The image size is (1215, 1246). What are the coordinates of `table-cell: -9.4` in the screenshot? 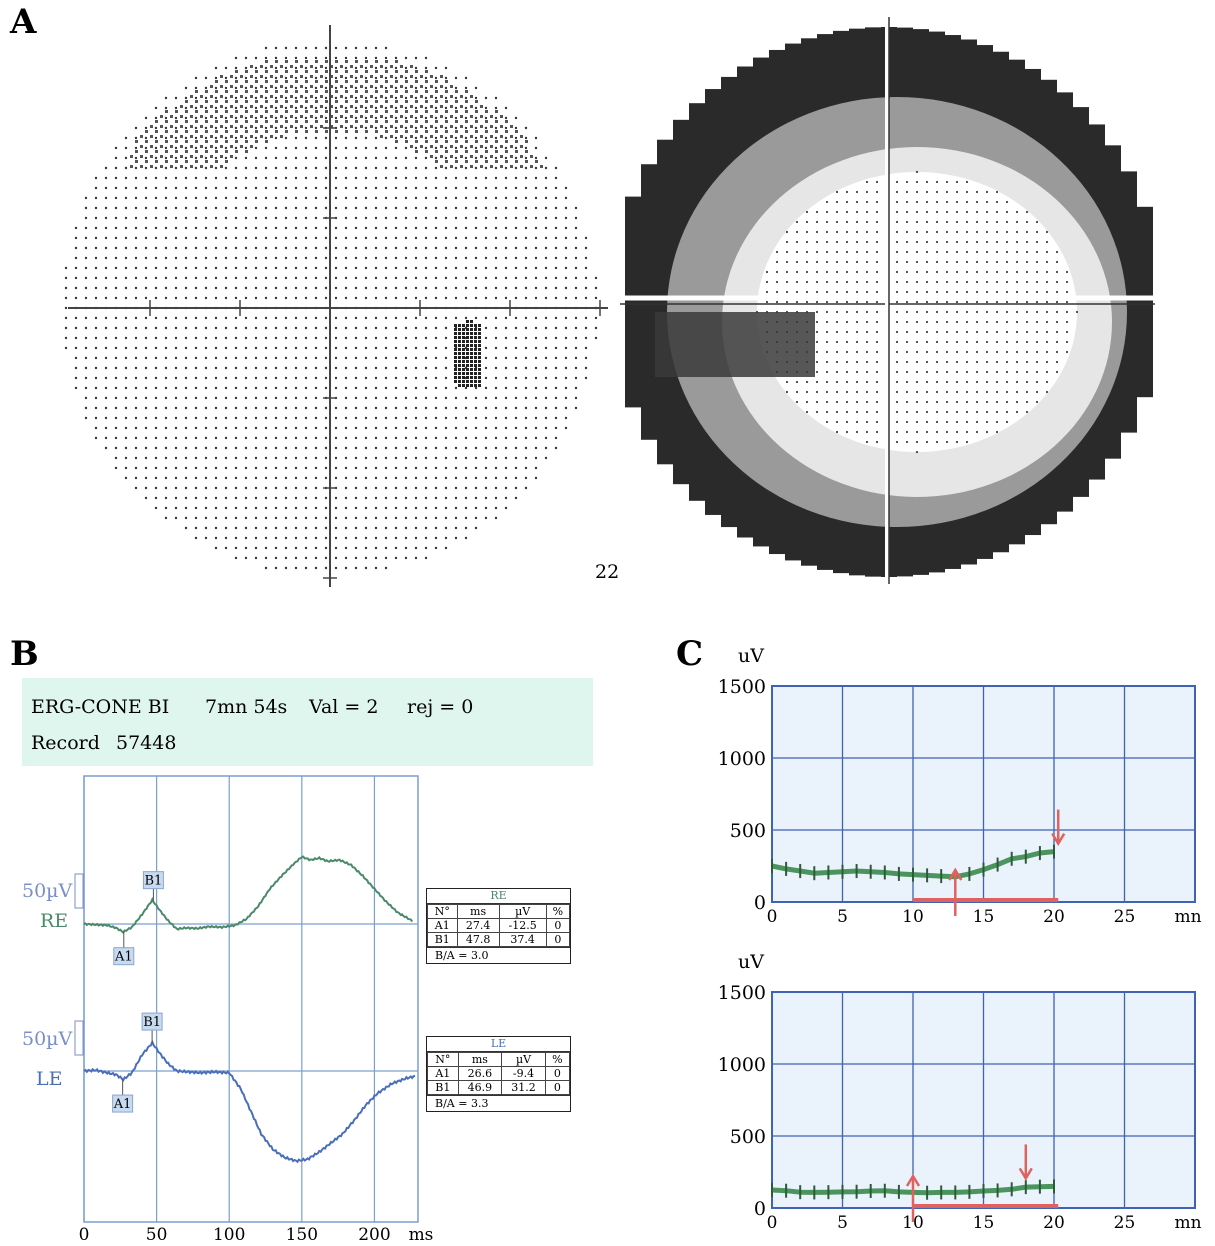 It's located at (523, 1073).